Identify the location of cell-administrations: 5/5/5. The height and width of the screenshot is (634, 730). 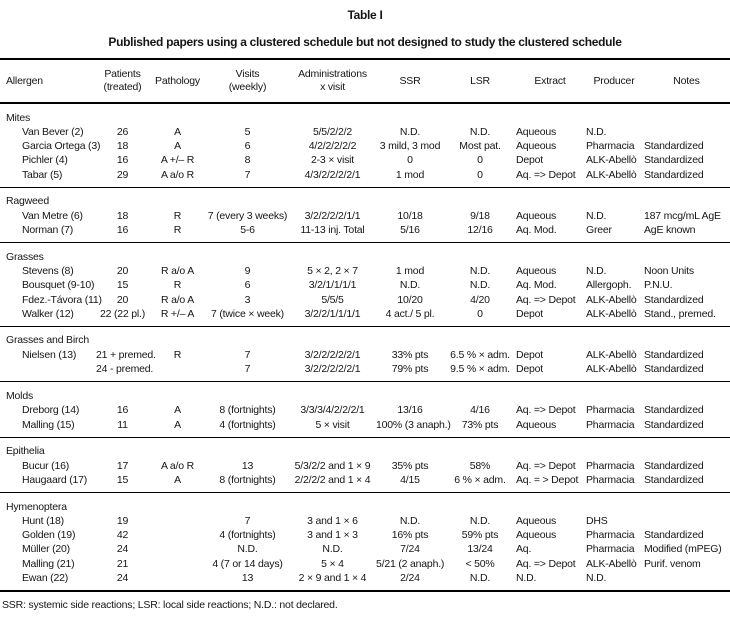
(332, 299).